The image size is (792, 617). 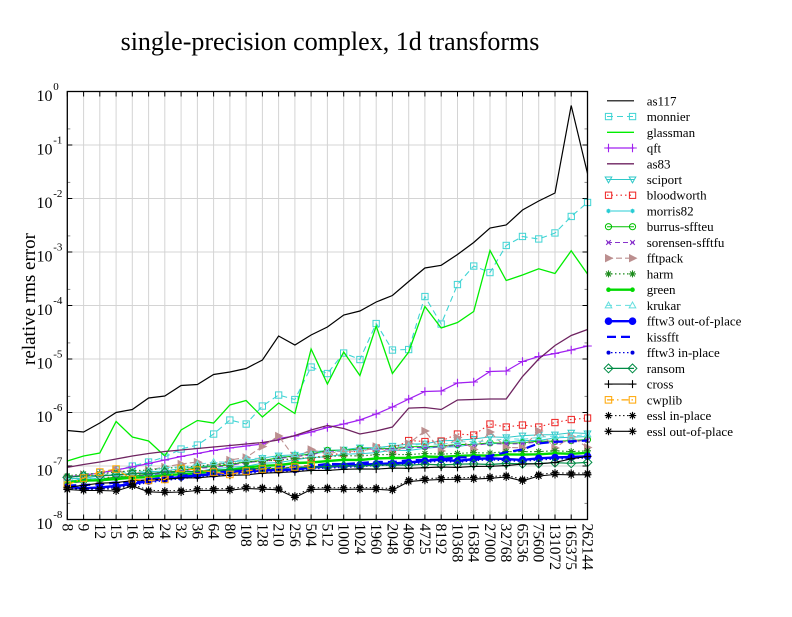 I want to click on svg-text: bloodworth, so click(x=677, y=195).